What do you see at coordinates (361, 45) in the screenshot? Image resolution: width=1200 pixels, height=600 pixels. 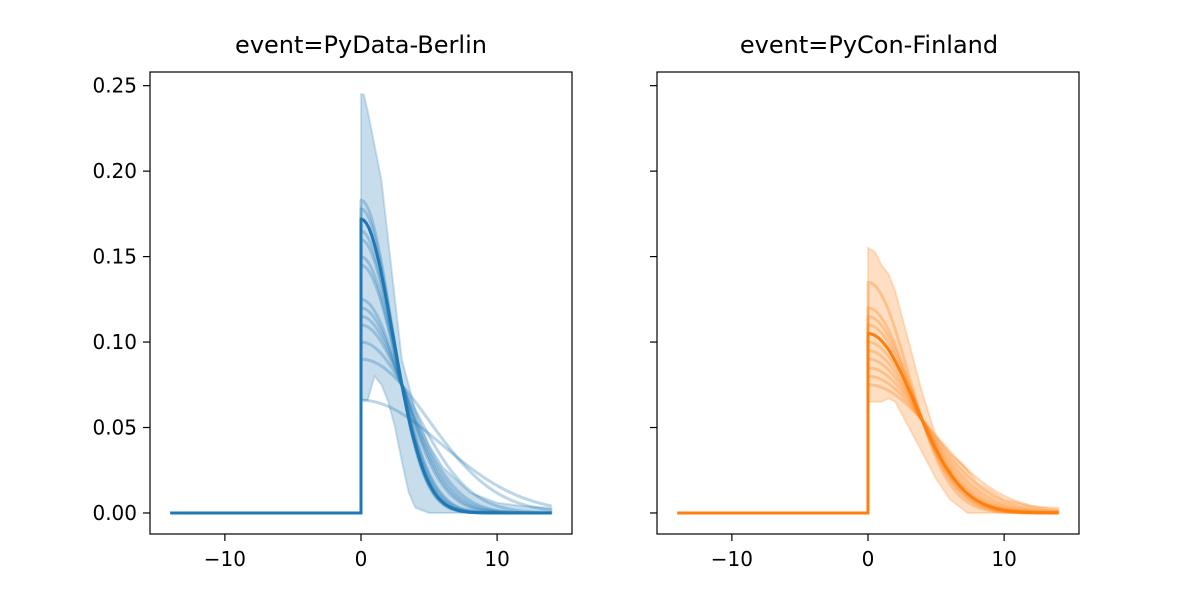 I see `panel-title: event=PyData-Berlin` at bounding box center [361, 45].